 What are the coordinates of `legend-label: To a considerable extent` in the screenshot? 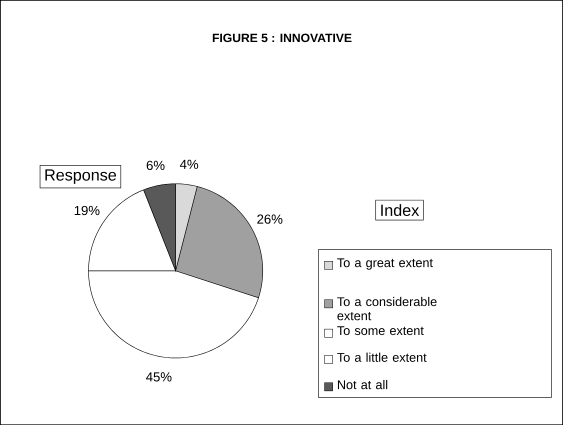 It's located at (387, 308).